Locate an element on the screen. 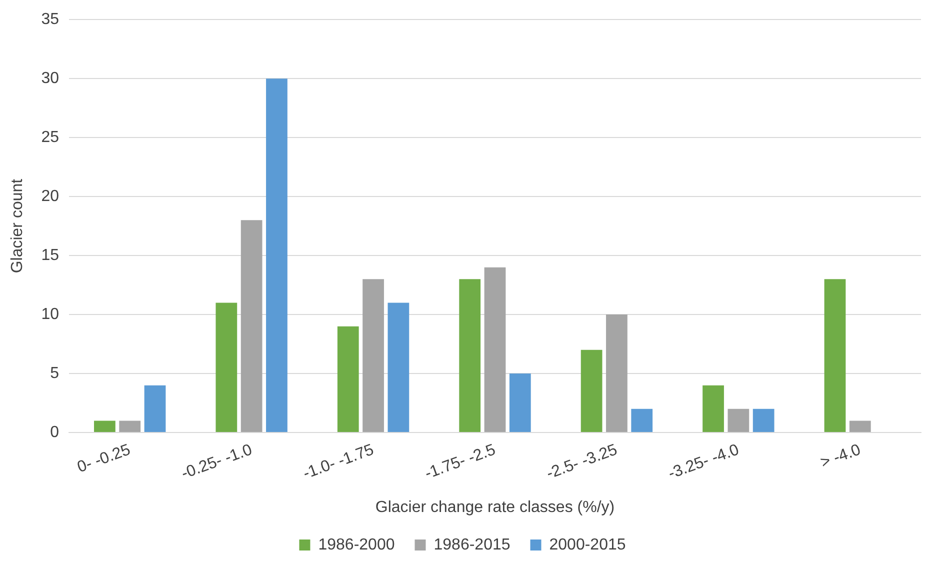  y-tick-label: 0 is located at coordinates (55, 432).